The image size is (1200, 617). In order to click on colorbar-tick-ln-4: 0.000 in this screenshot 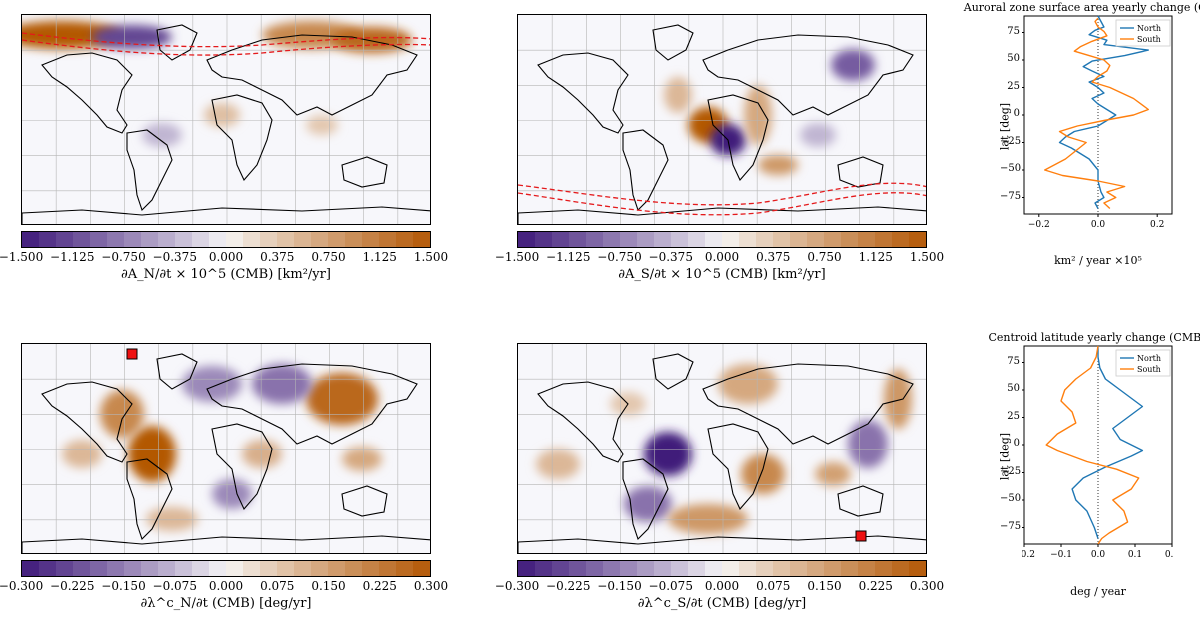, I will do `click(226, 586)`.